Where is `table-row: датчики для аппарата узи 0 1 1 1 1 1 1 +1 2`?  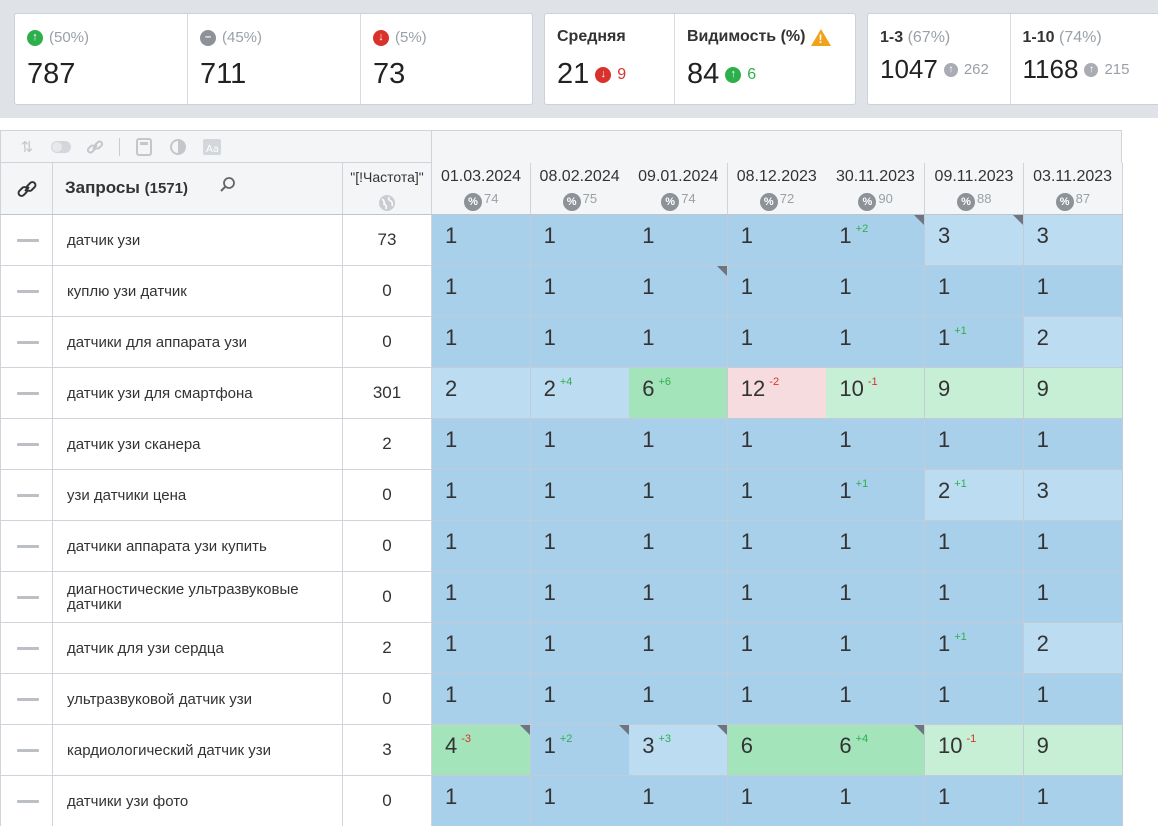 table-row: датчики для аппарата узи 0 1 1 1 1 1 1 +1 2 is located at coordinates (561, 342).